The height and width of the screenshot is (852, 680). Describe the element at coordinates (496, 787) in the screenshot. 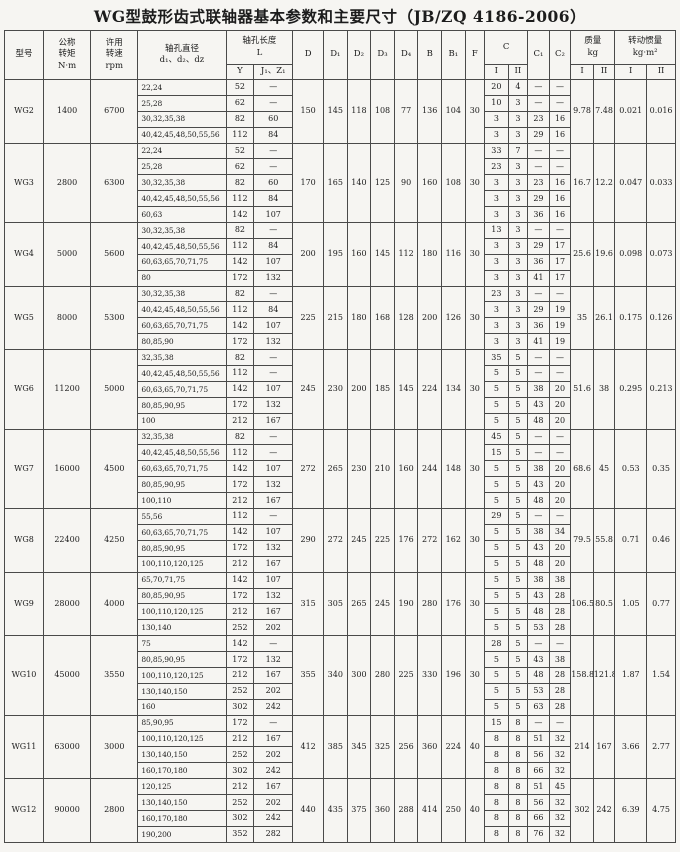

I see `cell-c-i: 8` at that location.